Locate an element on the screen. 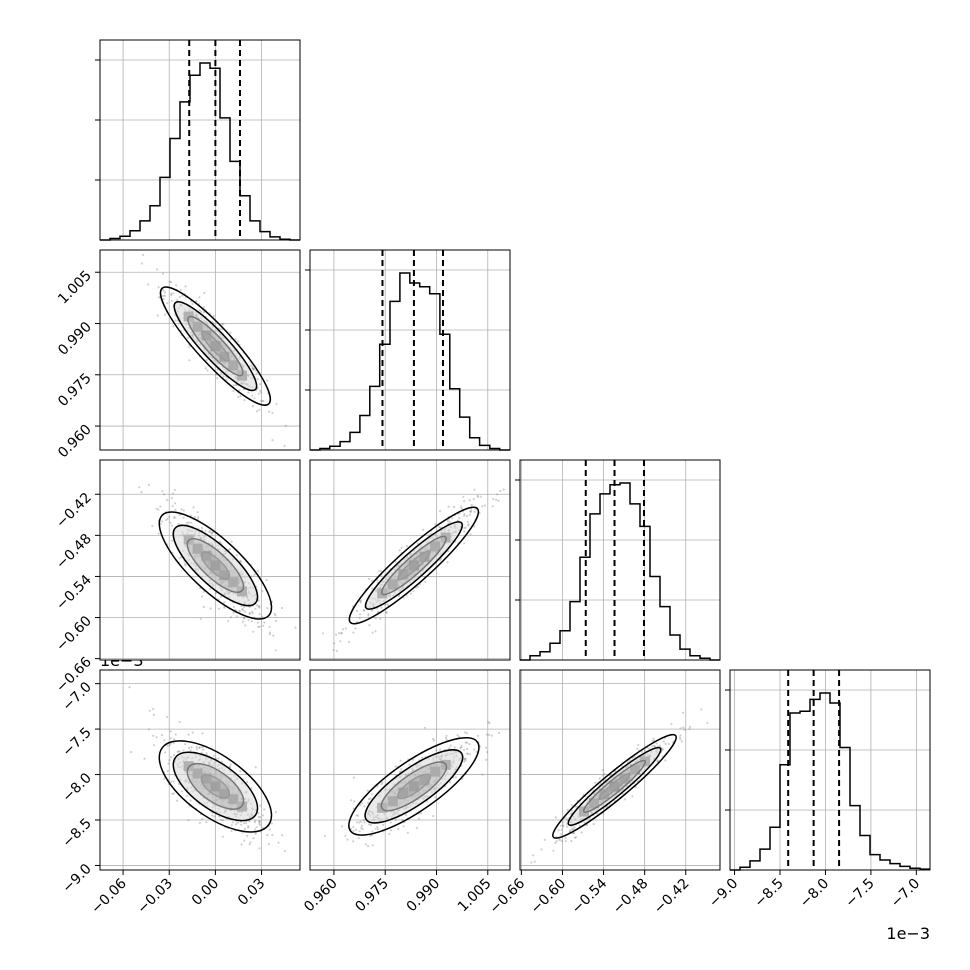 The width and height of the screenshot is (970, 970). y-tick-label-3-2: −8.0 is located at coordinates (77, 787).